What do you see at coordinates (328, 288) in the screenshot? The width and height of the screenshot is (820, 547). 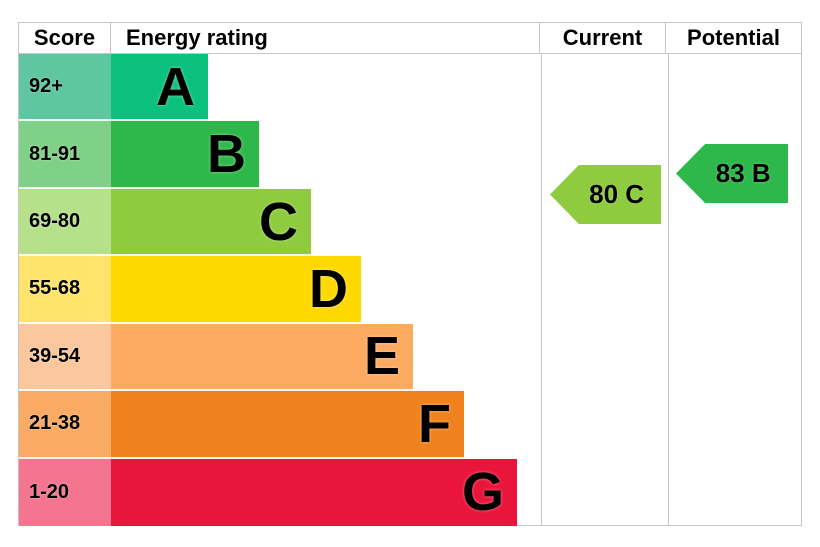 I see `rating-letter: D` at bounding box center [328, 288].